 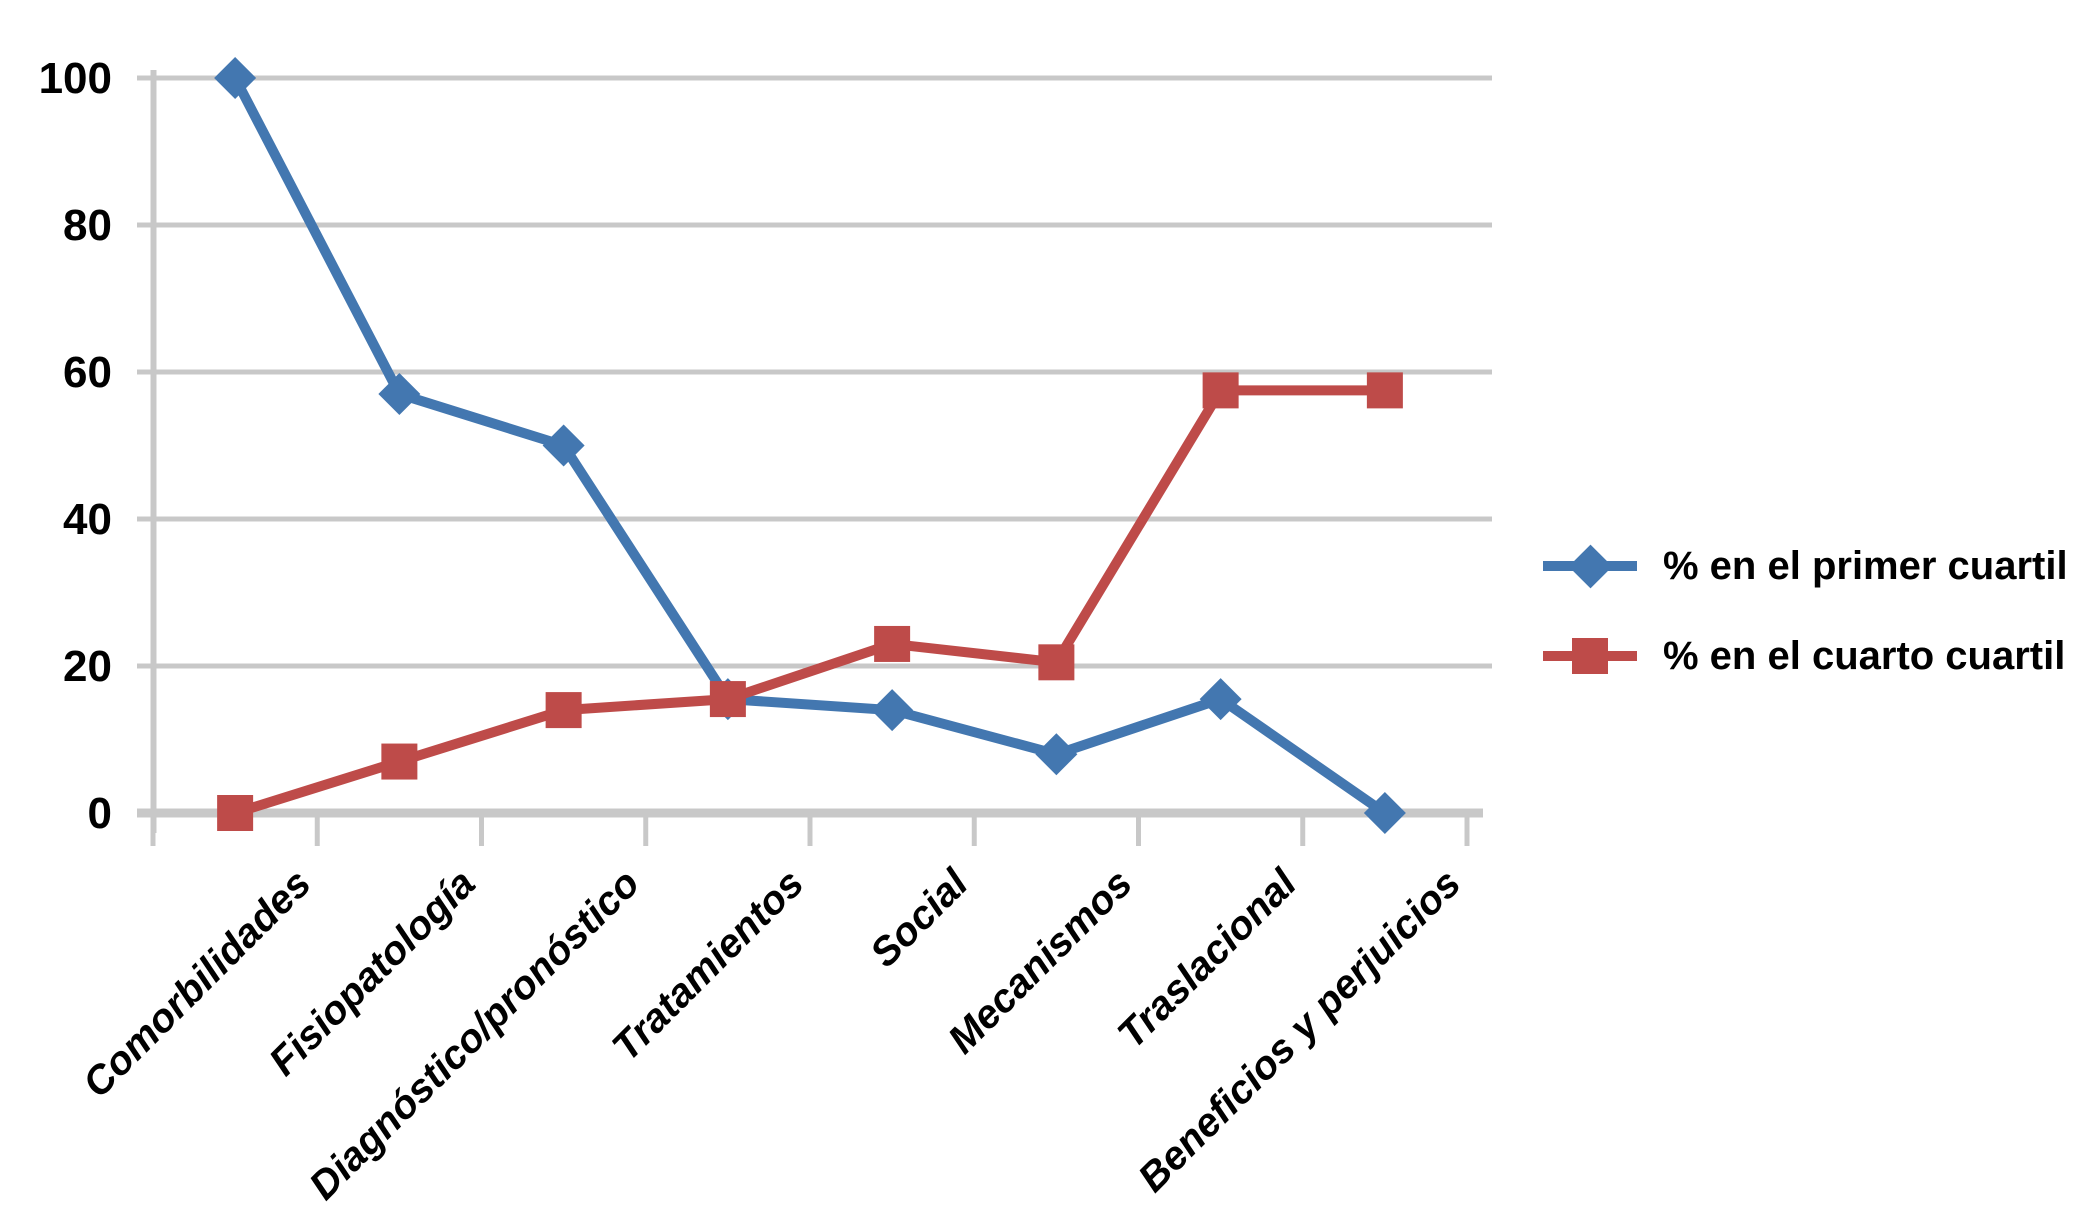 I want to click on legend-item-cuarto-cuartil: % en el cuarto cuartil, so click(x=1804, y=656).